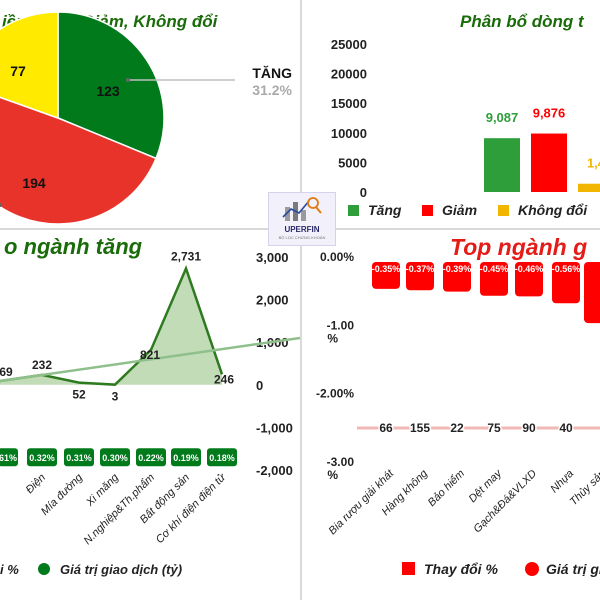 Image resolution: width=600 pixels, height=600 pixels. Describe the element at coordinates (44, 569) in the screenshot. I see `up-legend-marker` at that location.